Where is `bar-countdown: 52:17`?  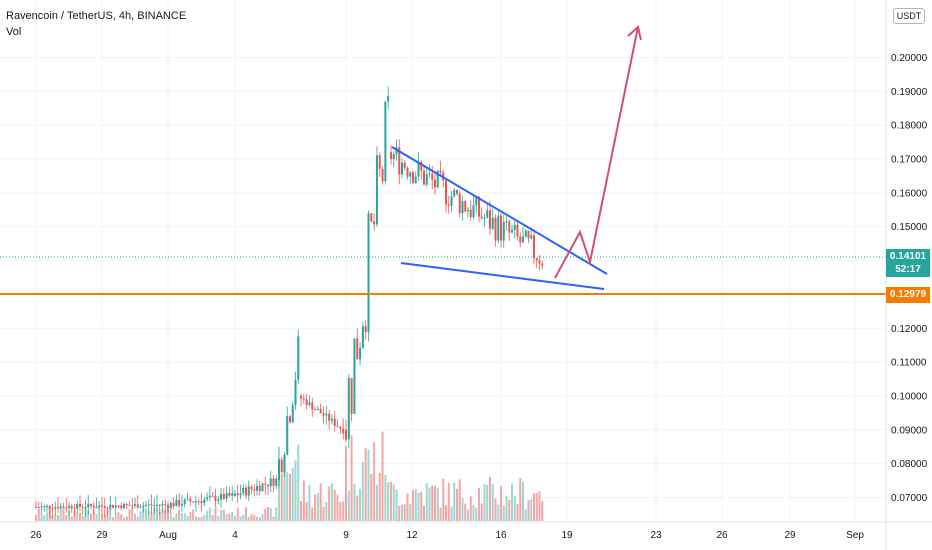
bar-countdown: 52:17 is located at coordinates (908, 269).